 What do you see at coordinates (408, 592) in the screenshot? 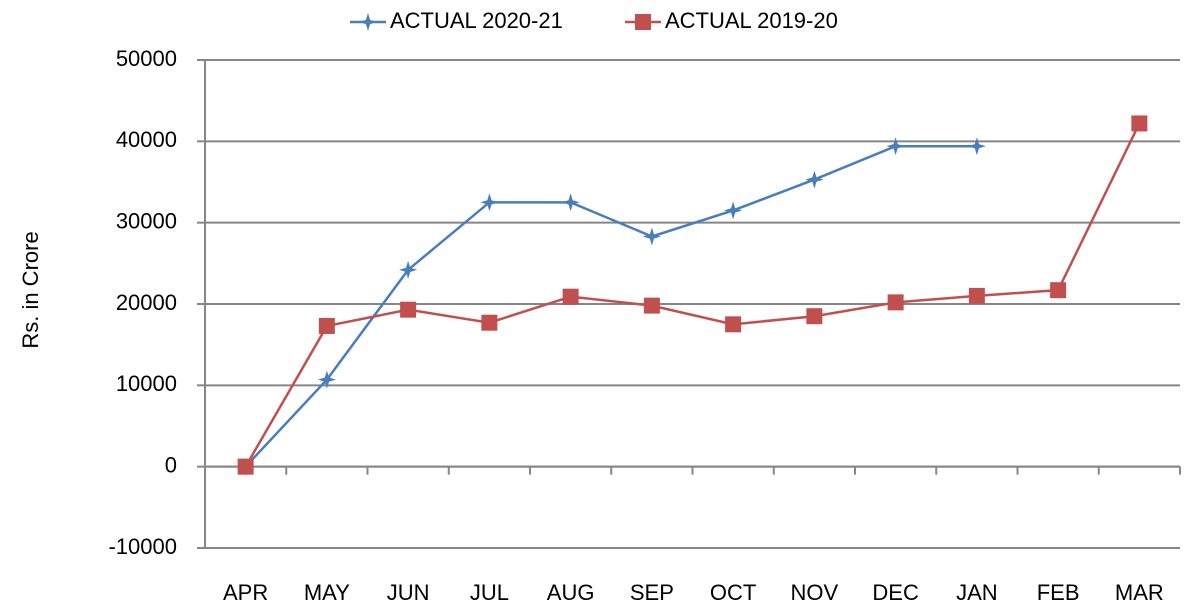
I see `x-tick-label: JUN` at bounding box center [408, 592].